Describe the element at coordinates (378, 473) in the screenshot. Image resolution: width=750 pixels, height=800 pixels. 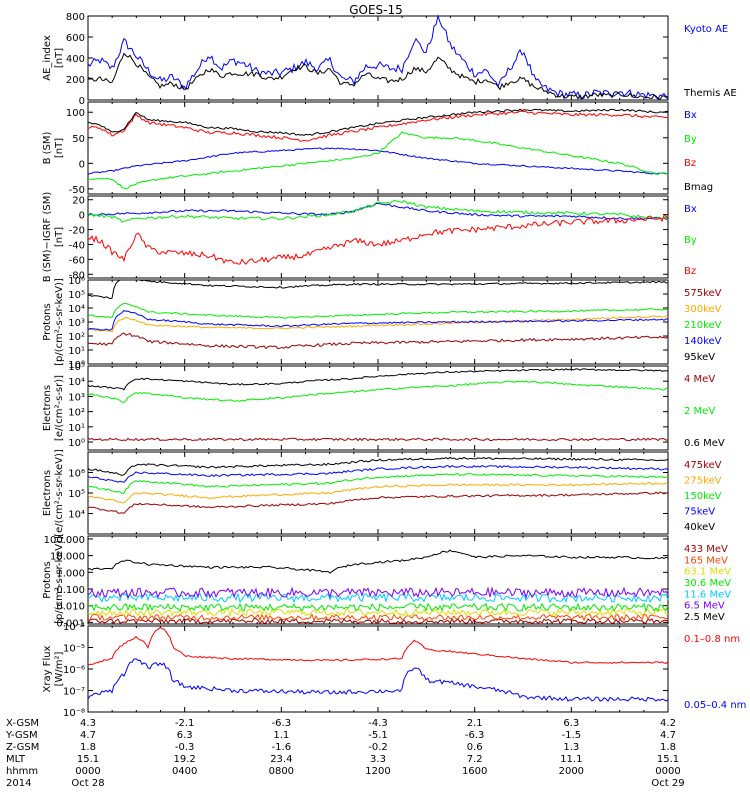
I see `series-line-75kev` at that location.